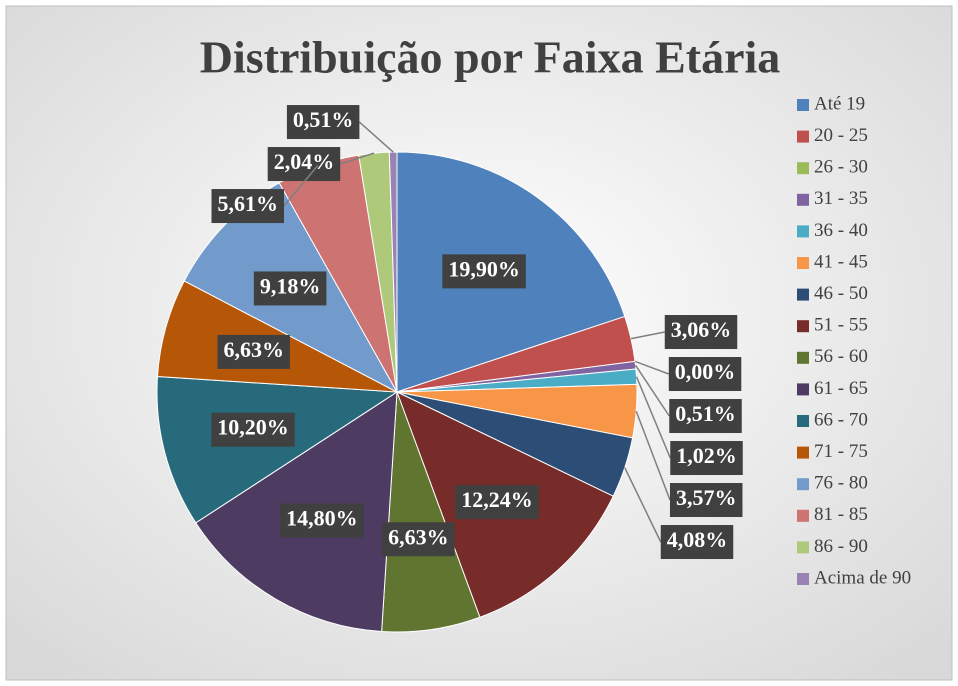 The image size is (958, 686). What do you see at coordinates (841, 483) in the screenshot?
I see `legend-label: 76 - 80` at bounding box center [841, 483].